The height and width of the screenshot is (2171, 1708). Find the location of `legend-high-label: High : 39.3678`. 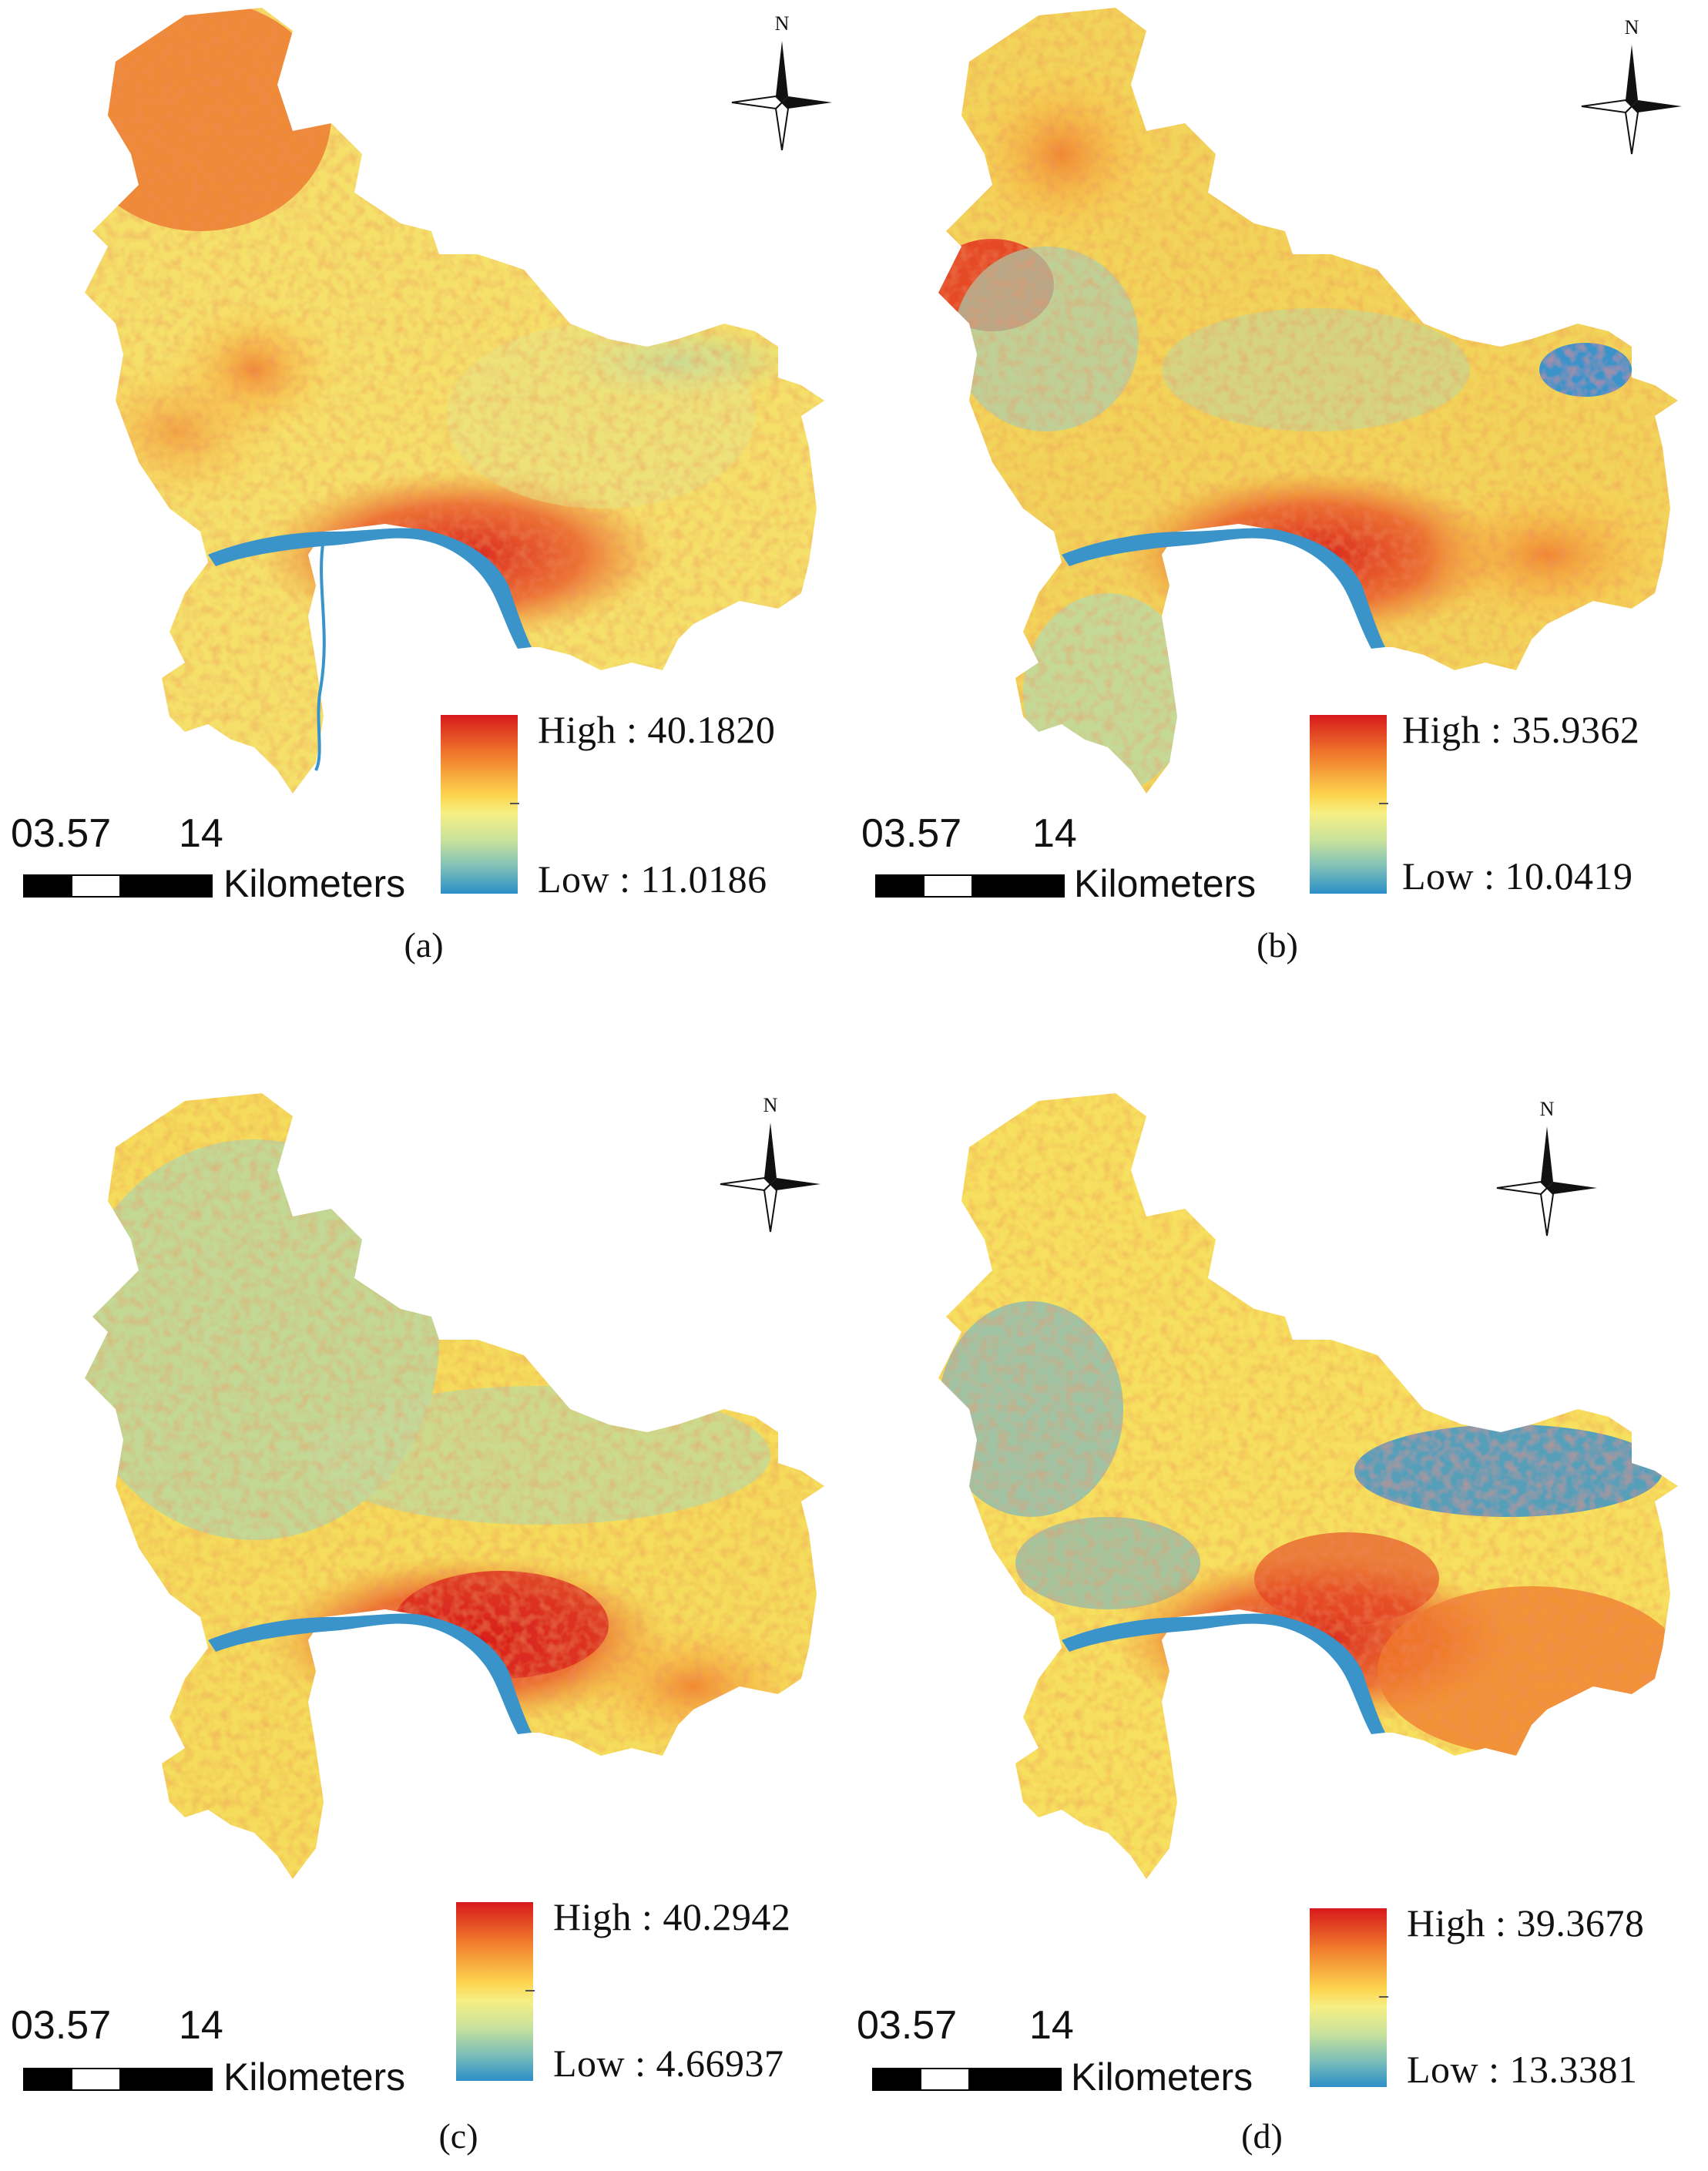

legend-high-label: High : 39.3678 is located at coordinates (1526, 1923).